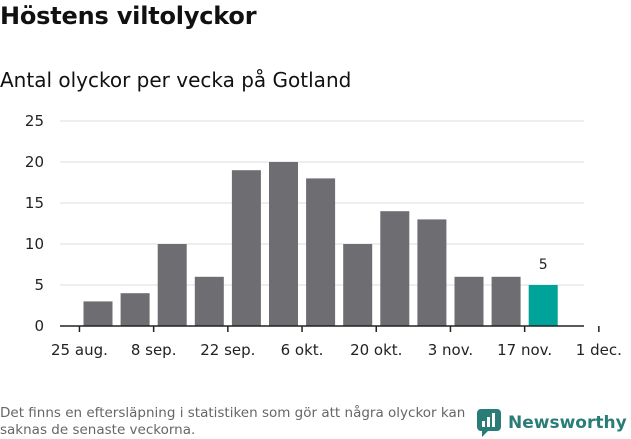 The image size is (631, 439). What do you see at coordinates (489, 423) in the screenshot?
I see `newsworthy-logo-icon` at bounding box center [489, 423].